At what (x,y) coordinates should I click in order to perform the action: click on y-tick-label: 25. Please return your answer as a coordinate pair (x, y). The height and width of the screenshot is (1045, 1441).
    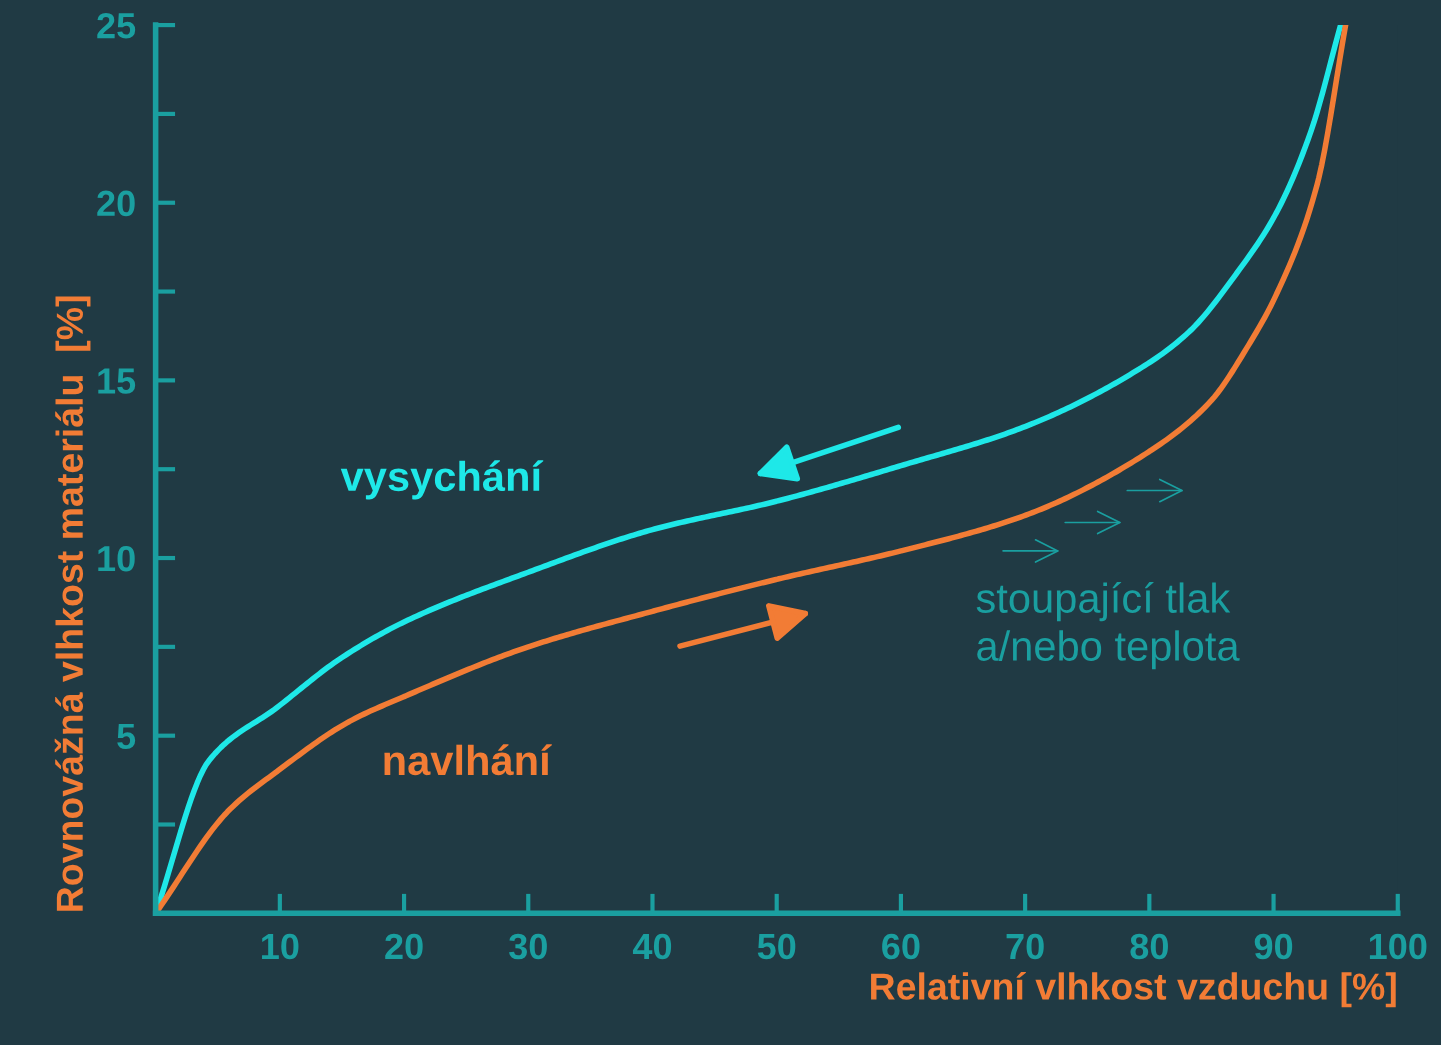
    Looking at the image, I should click on (116, 25).